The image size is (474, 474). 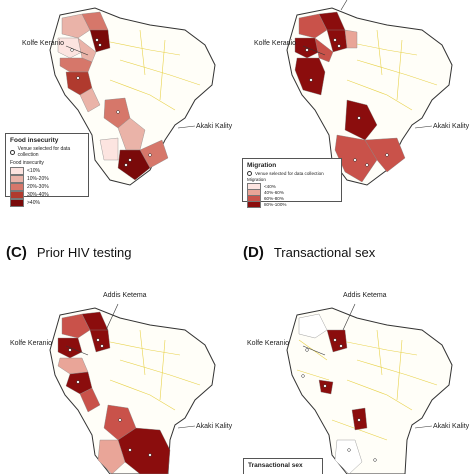 What do you see at coordinates (33, 171) in the screenshot?
I see `legend-class-label: <10%` at bounding box center [33, 171].